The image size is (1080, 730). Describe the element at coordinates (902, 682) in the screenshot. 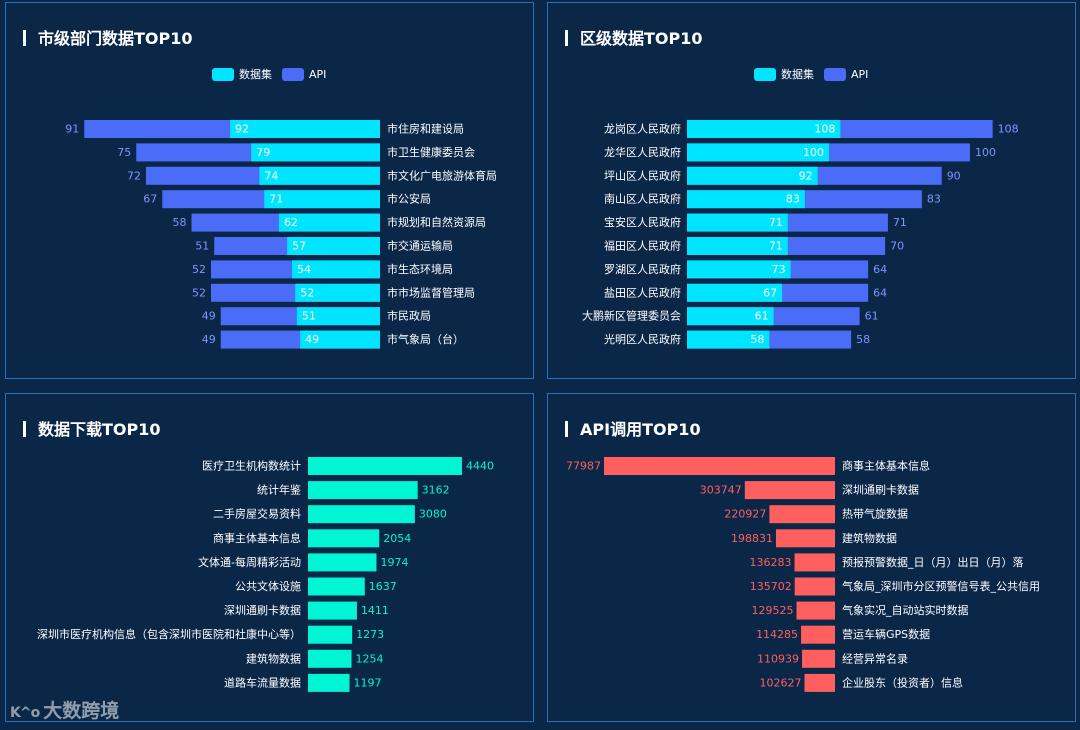

I see `category-label: 企业股东（投资者）信息` at that location.